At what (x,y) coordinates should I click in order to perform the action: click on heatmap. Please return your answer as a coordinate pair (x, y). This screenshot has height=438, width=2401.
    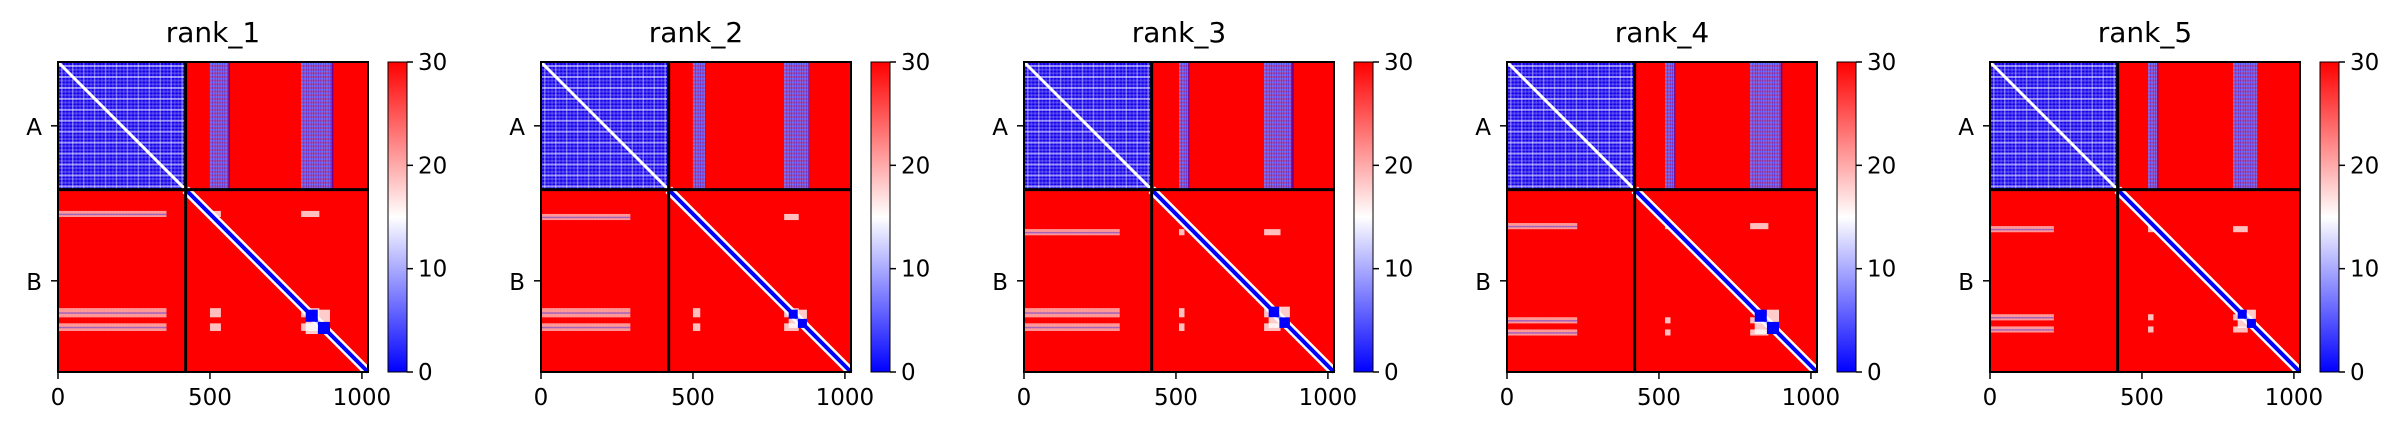
    Looking at the image, I should click on (1180, 218).